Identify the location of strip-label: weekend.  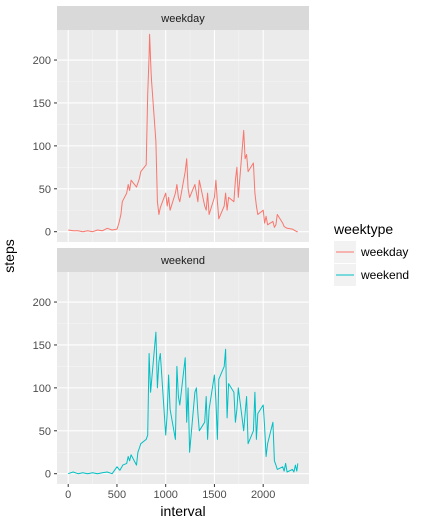
(182, 261).